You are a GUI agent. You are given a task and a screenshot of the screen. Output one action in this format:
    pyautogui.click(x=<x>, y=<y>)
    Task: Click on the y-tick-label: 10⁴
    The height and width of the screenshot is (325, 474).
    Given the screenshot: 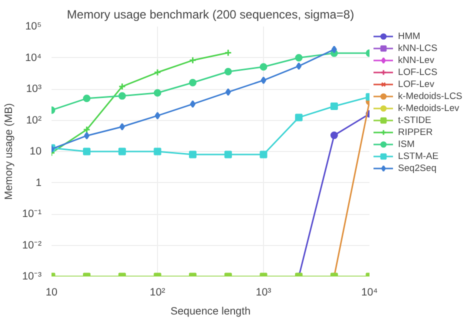 What is the action you would take?
    pyautogui.click(x=33, y=58)
    